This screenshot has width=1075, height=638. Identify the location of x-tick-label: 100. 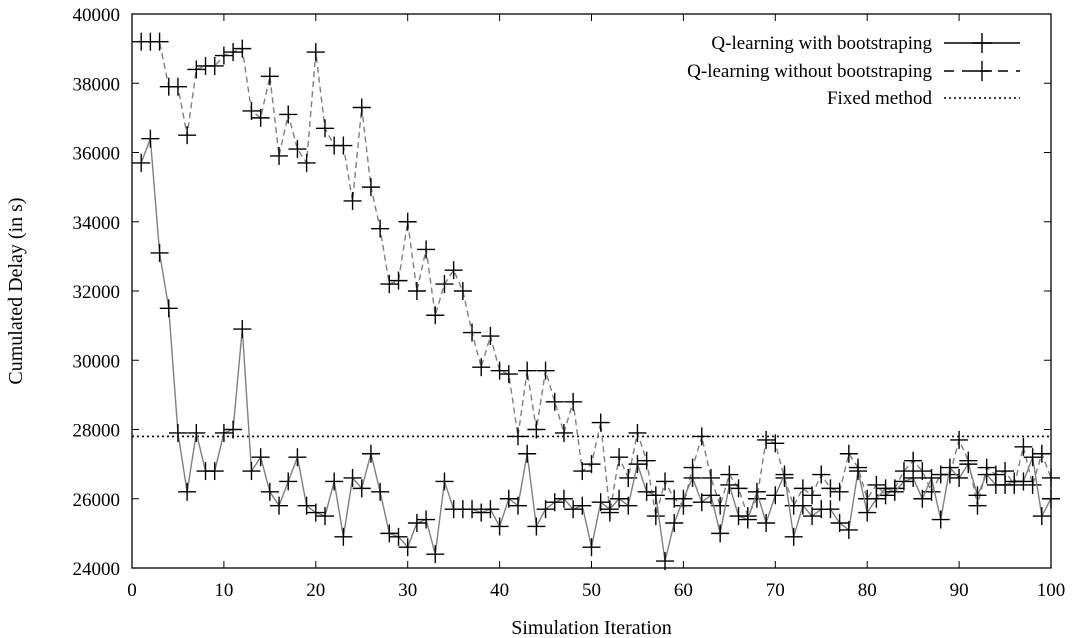
(1051, 590).